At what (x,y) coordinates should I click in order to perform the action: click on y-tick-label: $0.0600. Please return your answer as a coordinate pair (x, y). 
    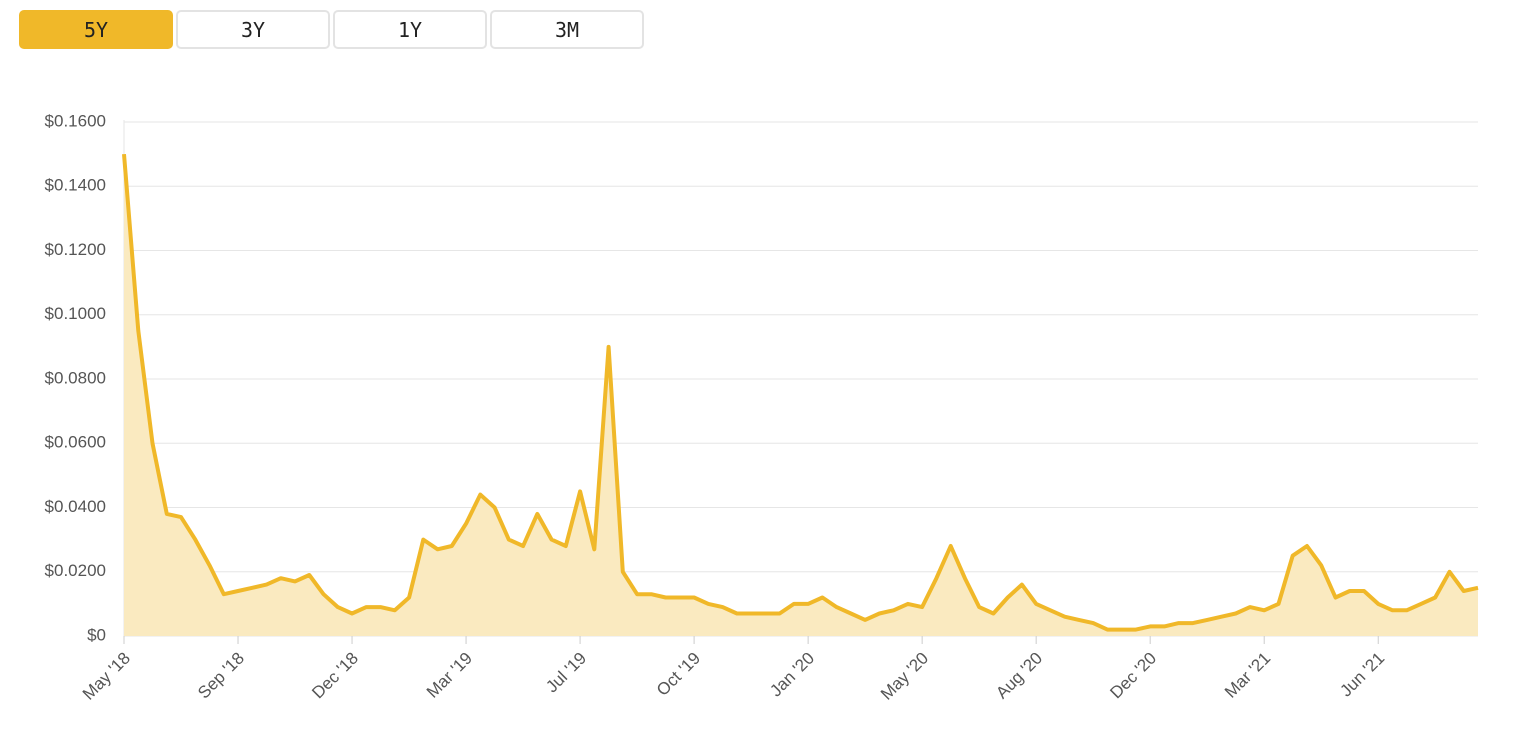
    Looking at the image, I should click on (75, 442).